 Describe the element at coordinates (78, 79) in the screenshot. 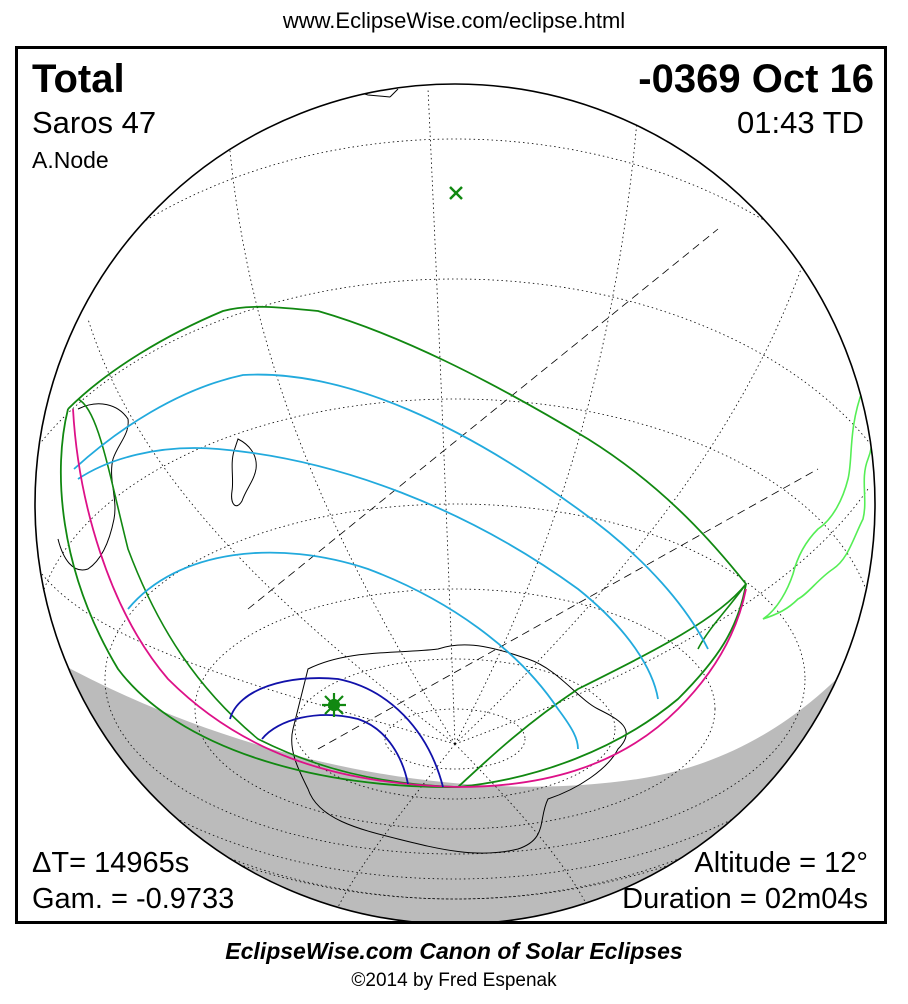

I see `eclipse-type: Total` at that location.